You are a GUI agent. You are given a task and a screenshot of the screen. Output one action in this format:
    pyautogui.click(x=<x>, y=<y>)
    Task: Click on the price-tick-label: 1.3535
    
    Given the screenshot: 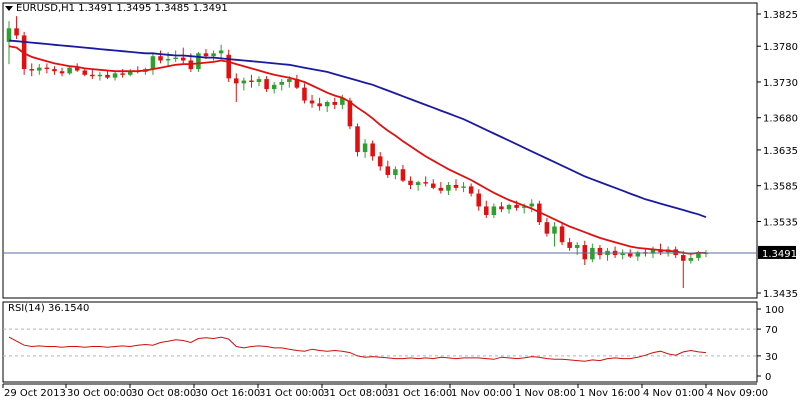 What is the action you would take?
    pyautogui.click(x=780, y=222)
    